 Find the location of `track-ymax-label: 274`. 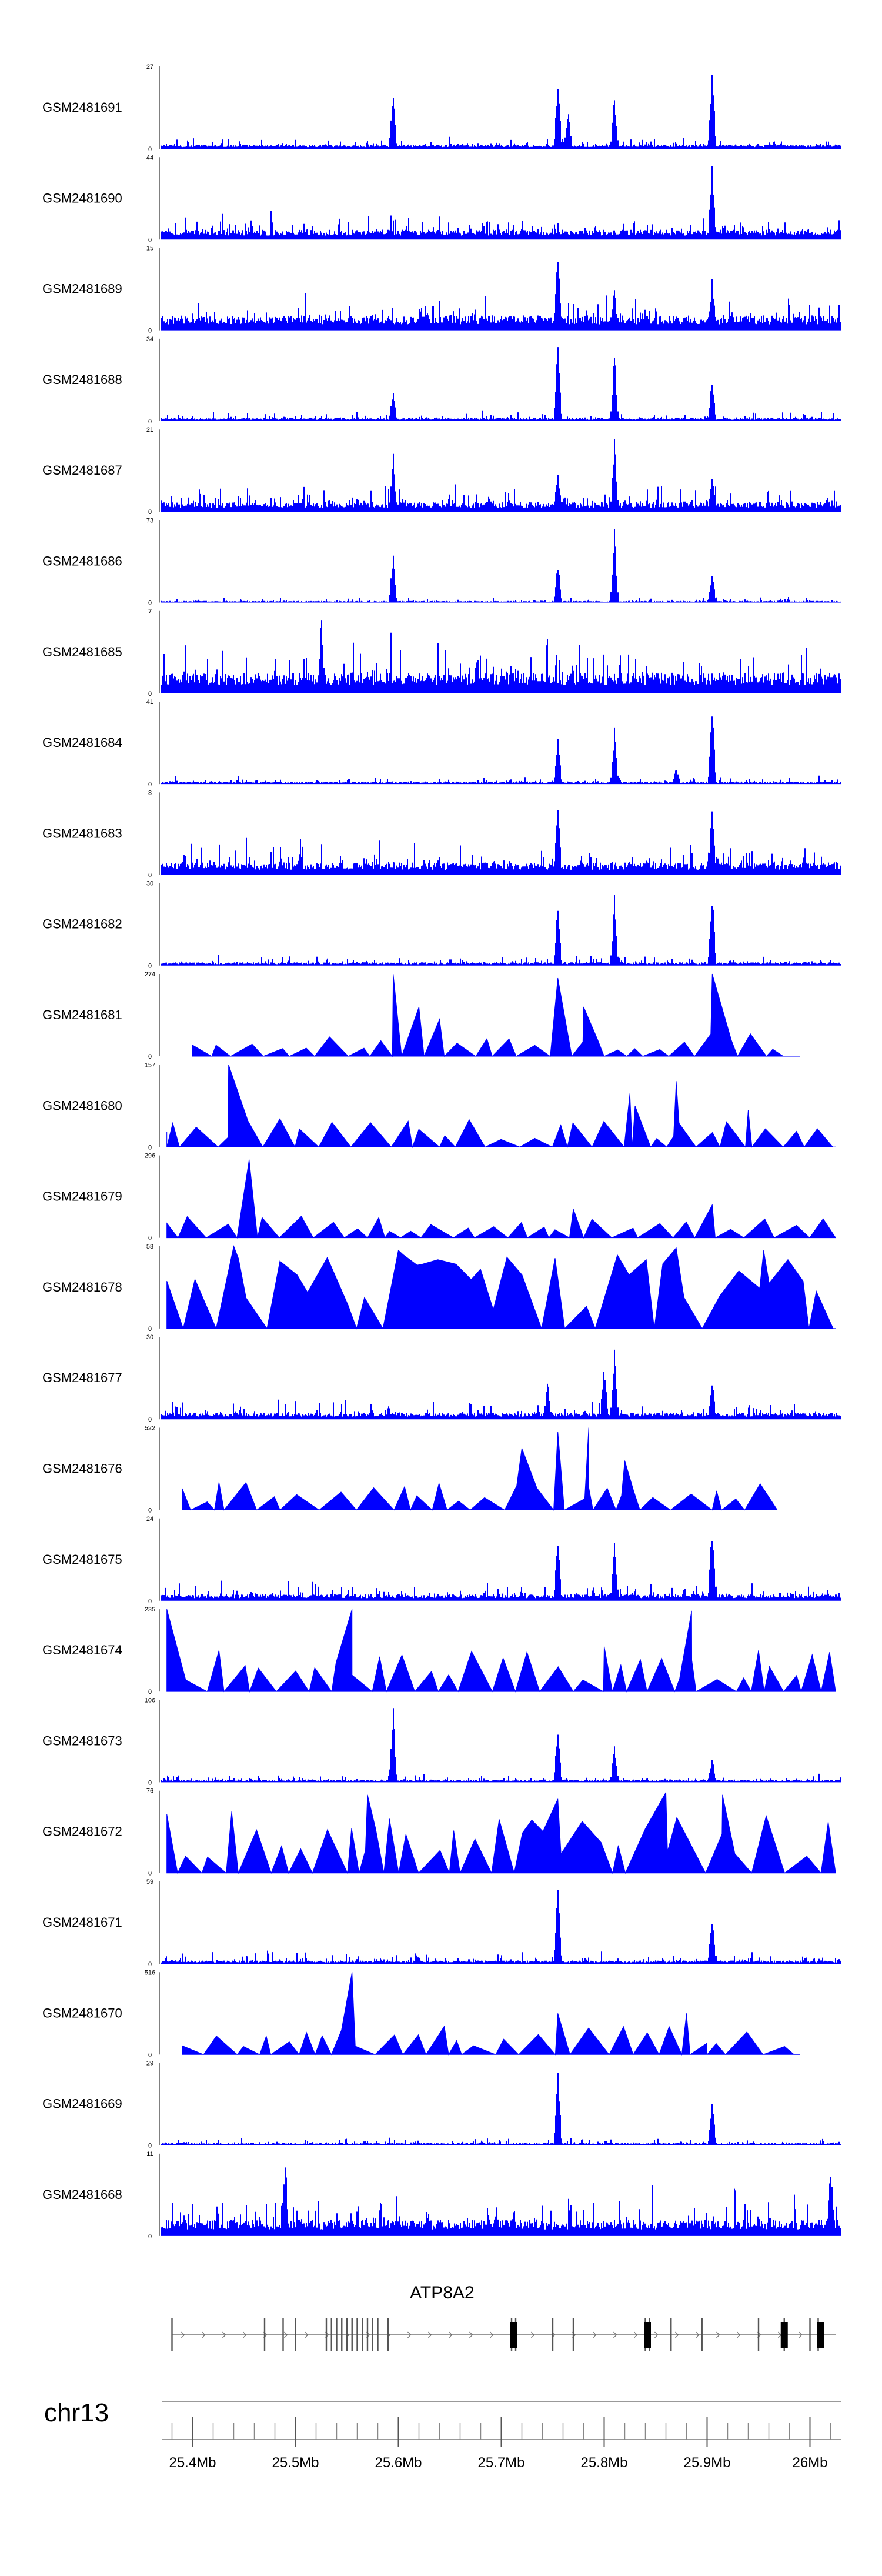

track-ymax-label: 274 is located at coordinates (150, 974).